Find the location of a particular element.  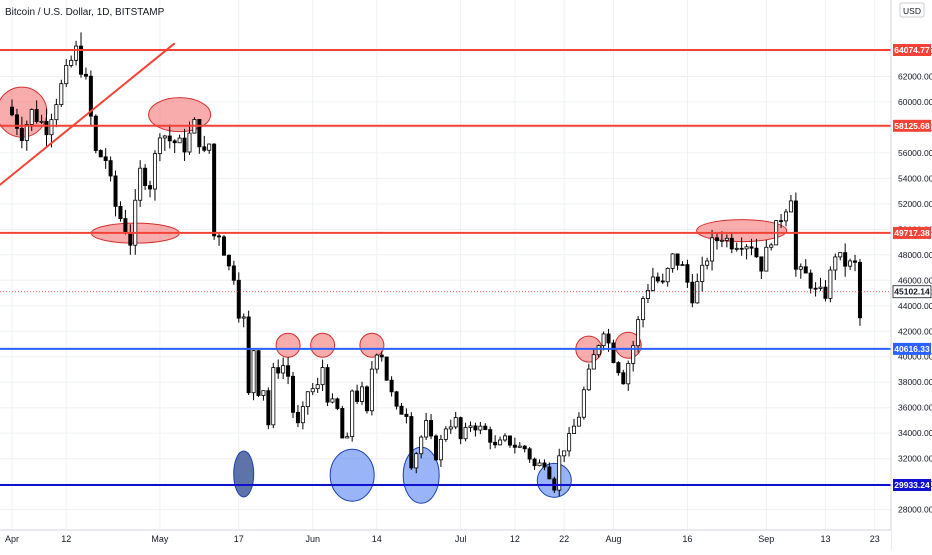

time-tick-label: Apr is located at coordinates (12, 539).